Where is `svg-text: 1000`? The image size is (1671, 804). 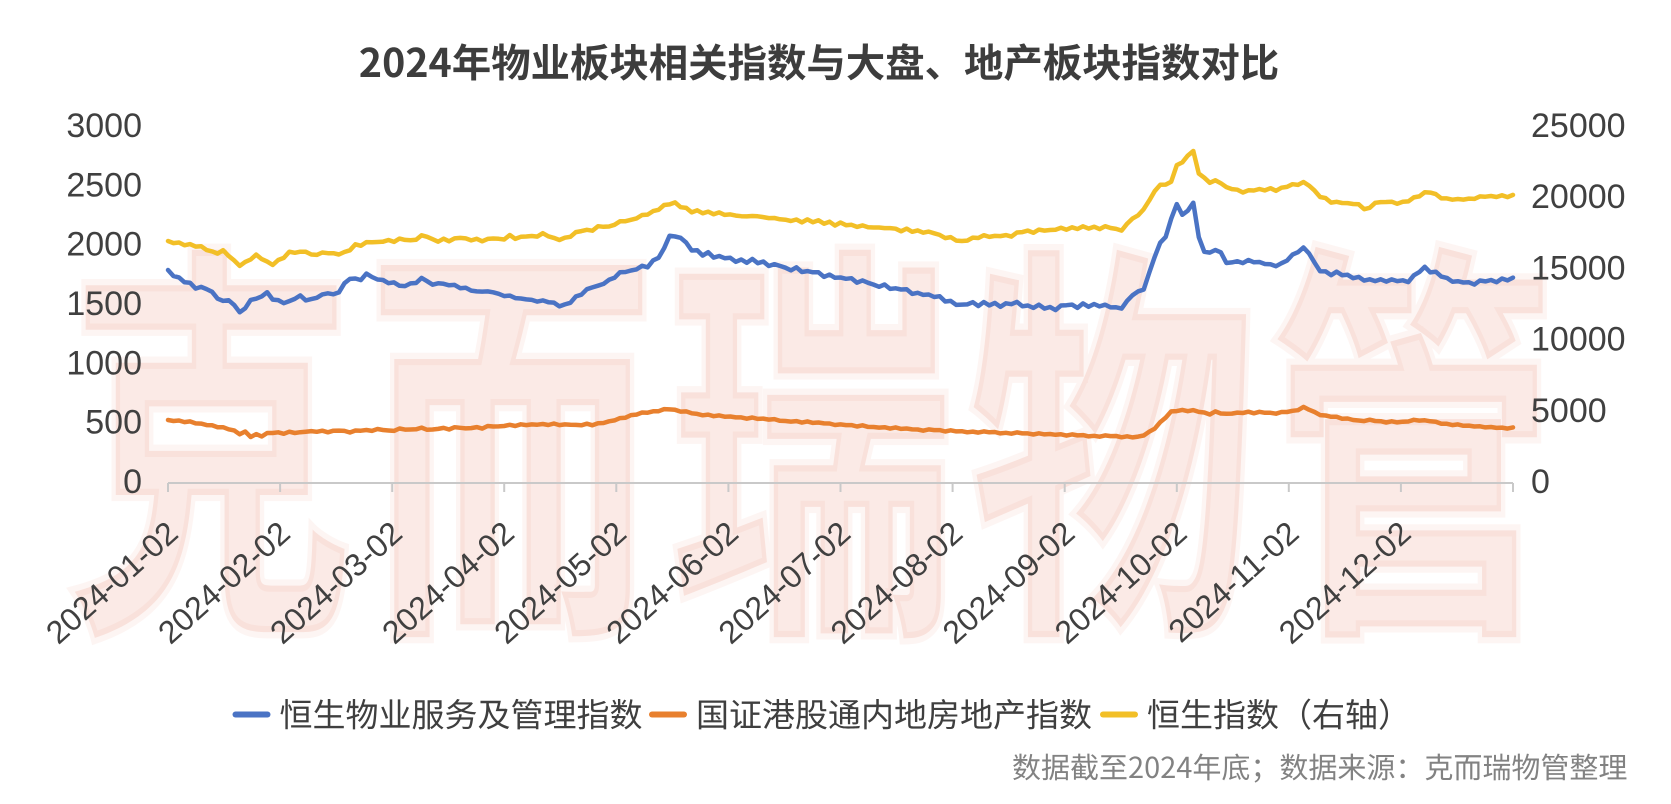
svg-text: 1000 is located at coordinates (104, 363).